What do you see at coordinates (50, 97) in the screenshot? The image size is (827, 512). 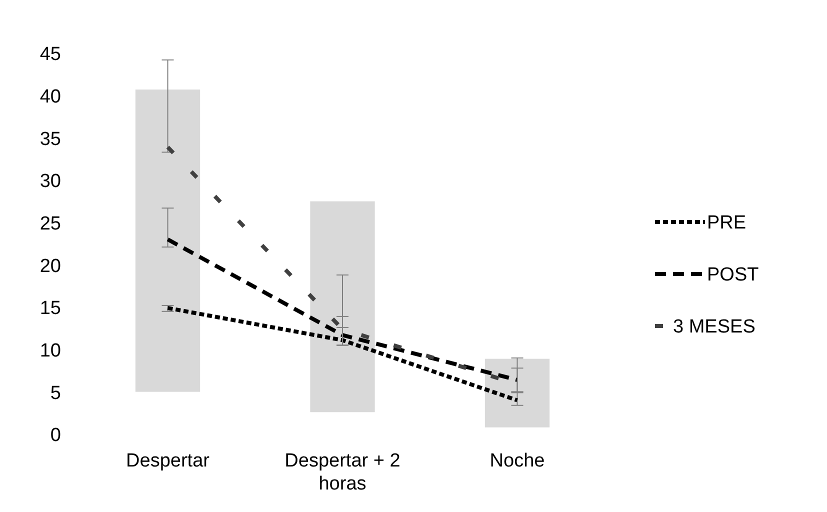 I see `y-tick-label: 40` at bounding box center [50, 97].